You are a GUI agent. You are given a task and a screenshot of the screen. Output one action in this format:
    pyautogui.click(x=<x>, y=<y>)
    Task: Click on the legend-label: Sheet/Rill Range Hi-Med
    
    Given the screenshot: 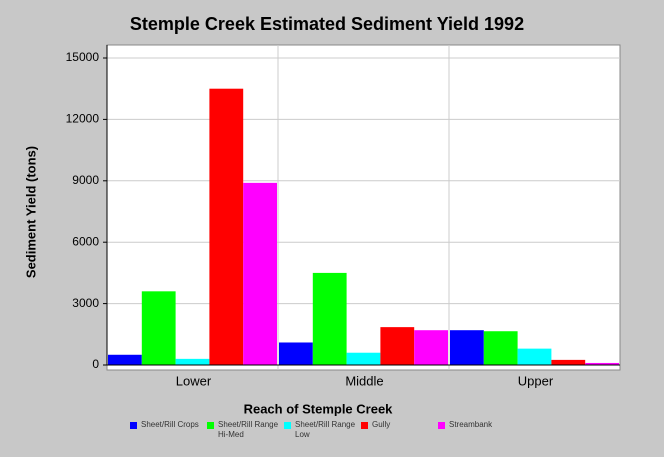 What is the action you would take?
    pyautogui.click(x=248, y=429)
    